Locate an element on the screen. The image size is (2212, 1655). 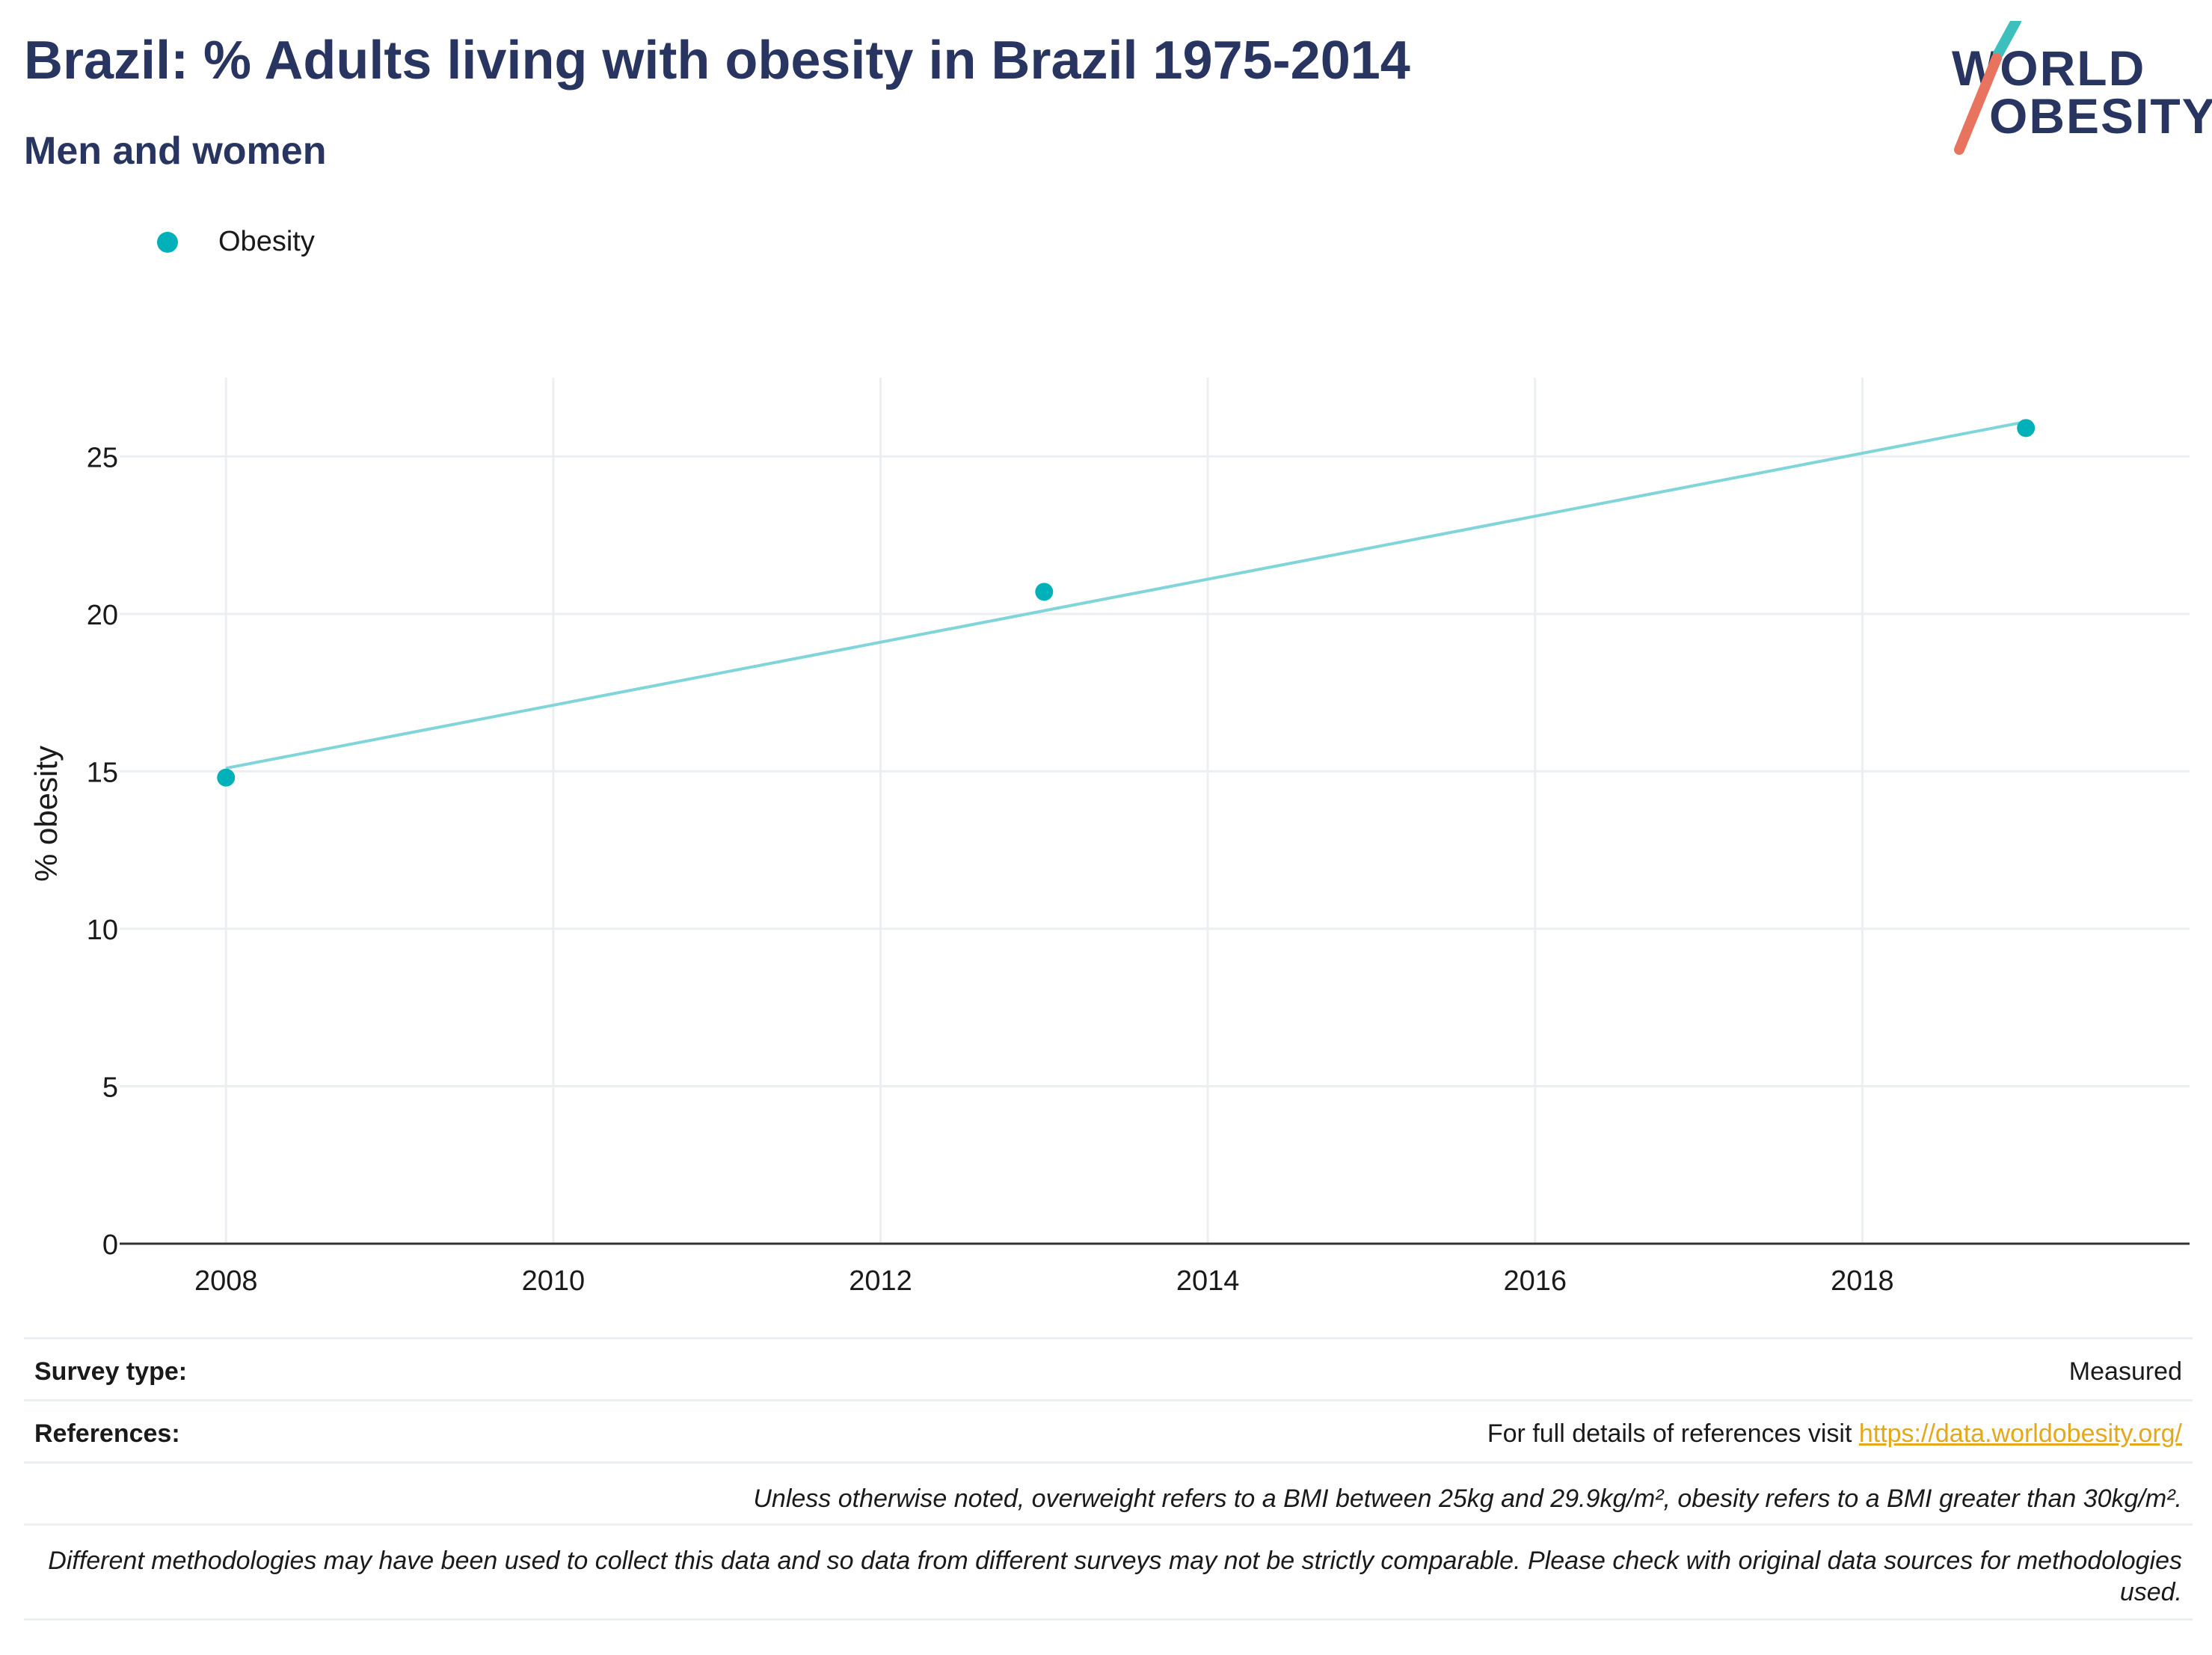
x-tick-label: 2008 is located at coordinates (226, 1281).